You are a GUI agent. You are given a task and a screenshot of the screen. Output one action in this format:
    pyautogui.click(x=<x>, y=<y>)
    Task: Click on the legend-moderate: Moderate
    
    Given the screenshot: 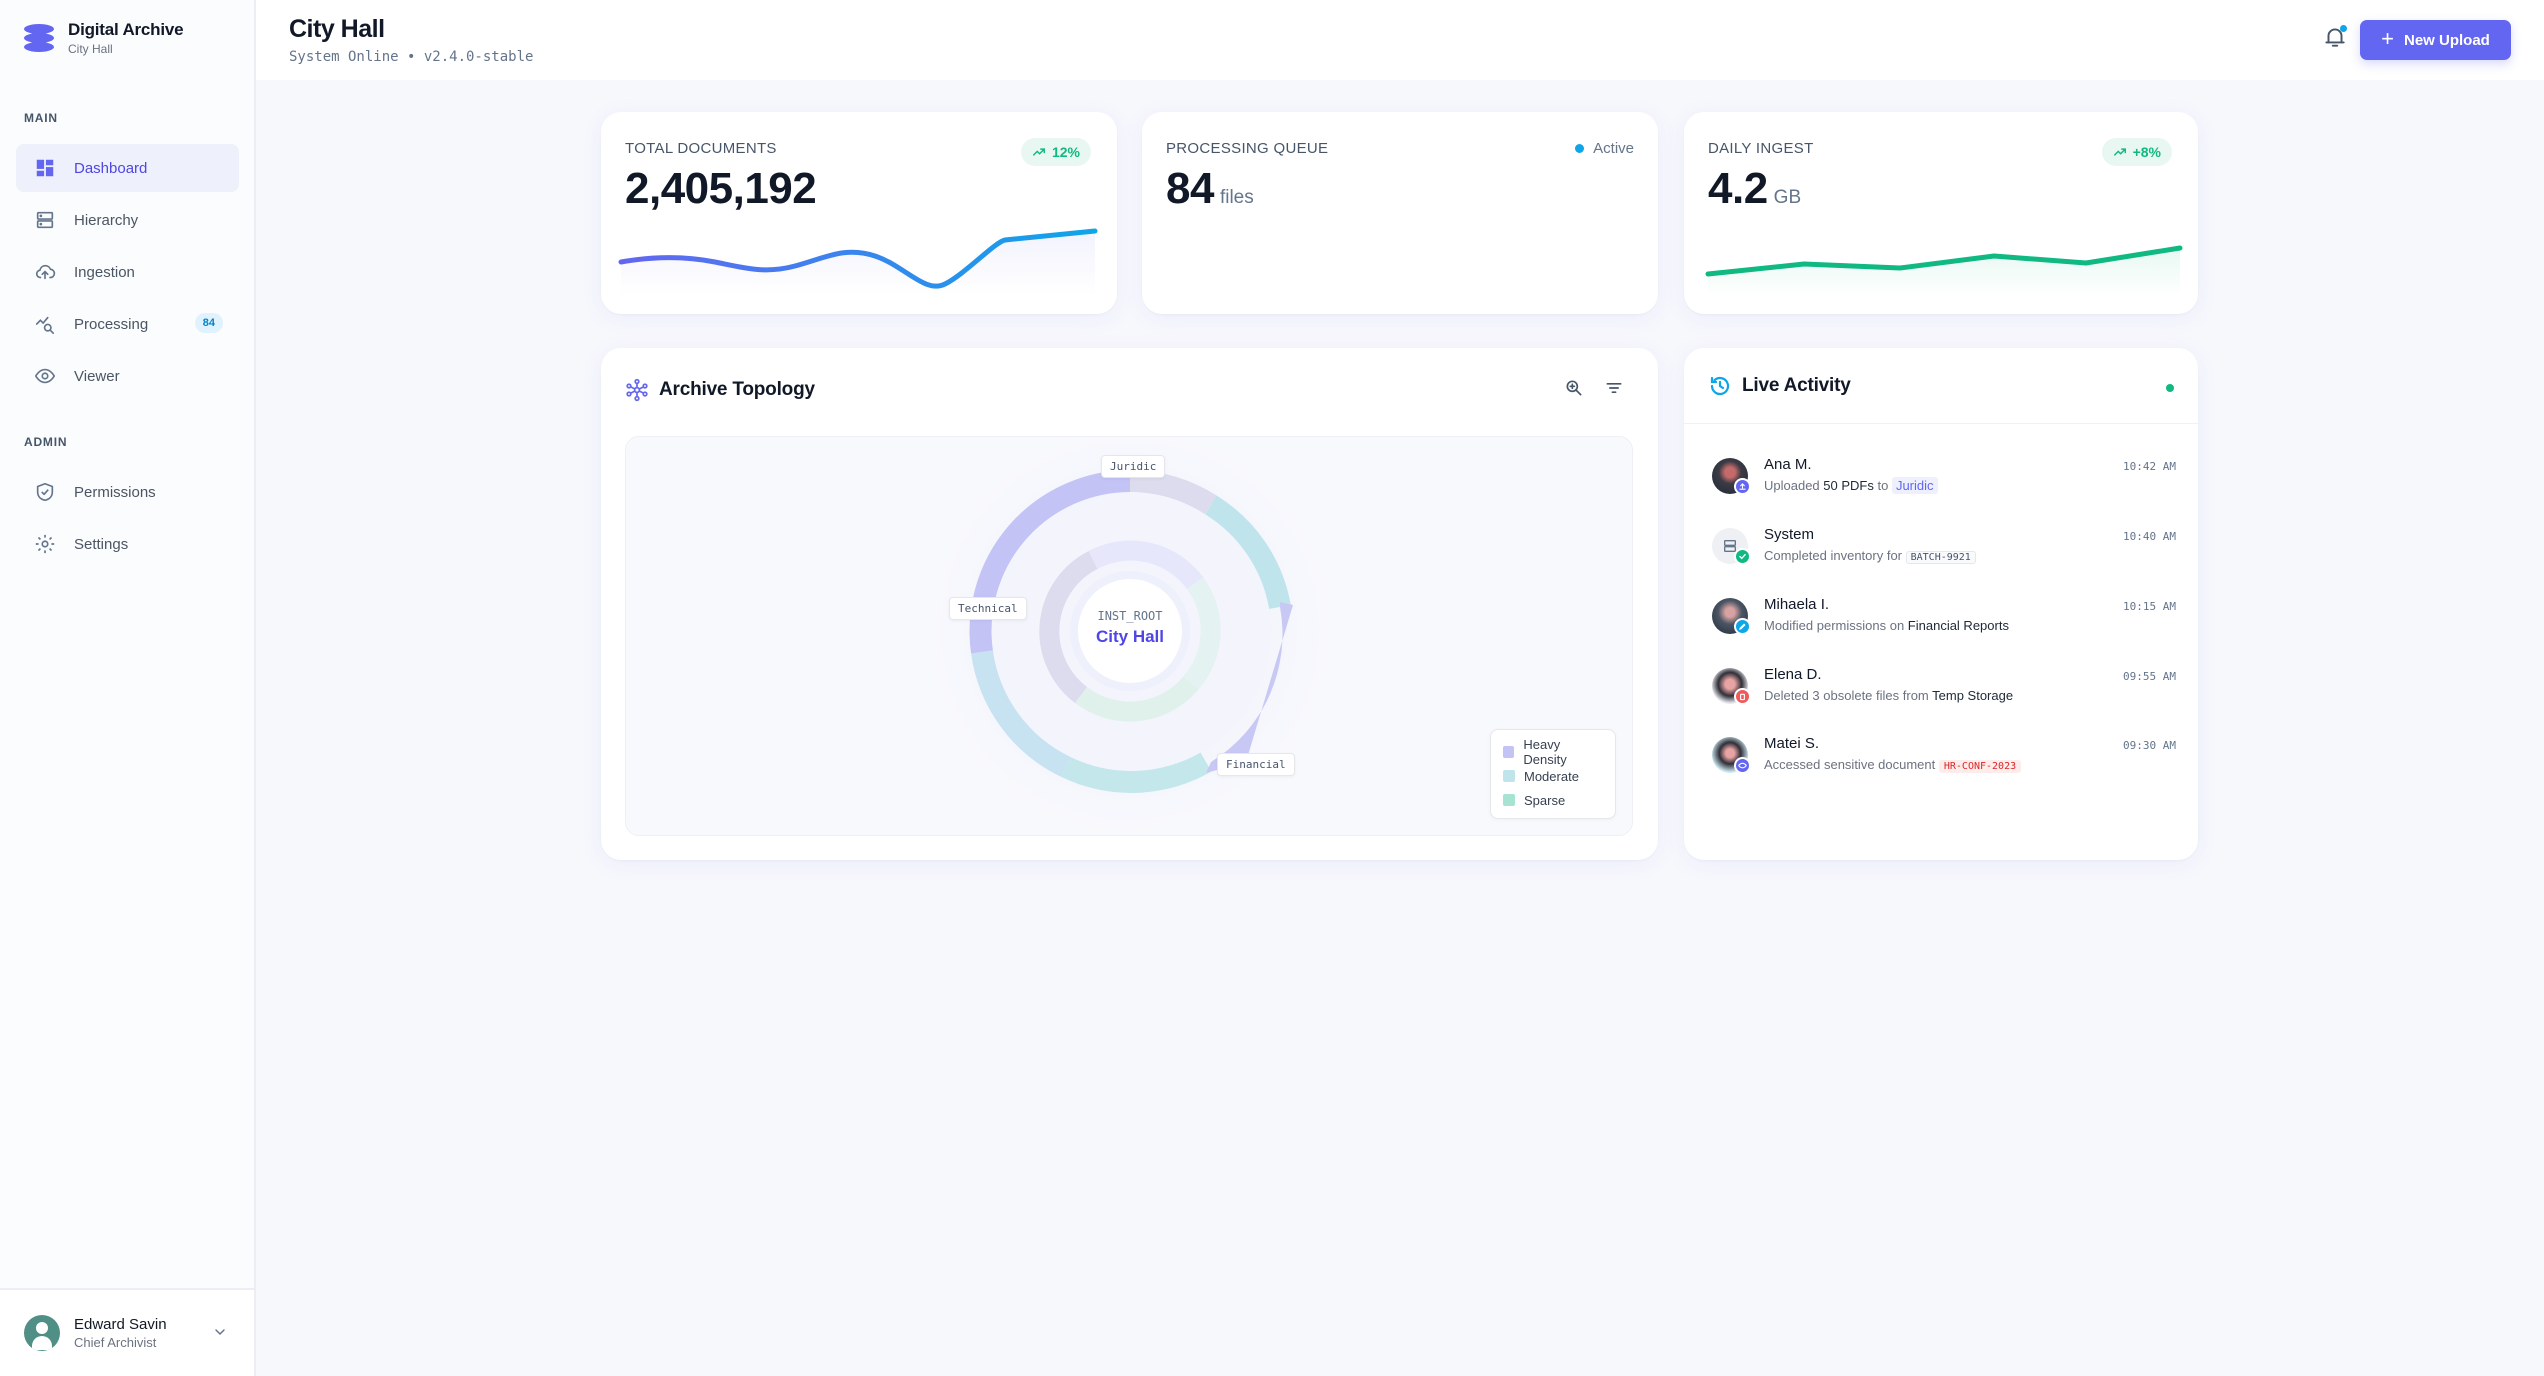 What is the action you would take?
    pyautogui.click(x=1553, y=776)
    